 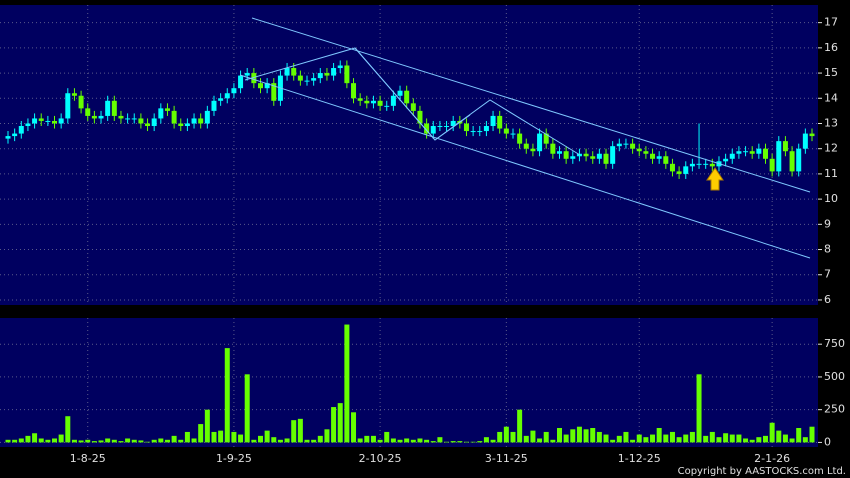 I want to click on x-tick-label: 3-11-25, so click(x=506, y=458).